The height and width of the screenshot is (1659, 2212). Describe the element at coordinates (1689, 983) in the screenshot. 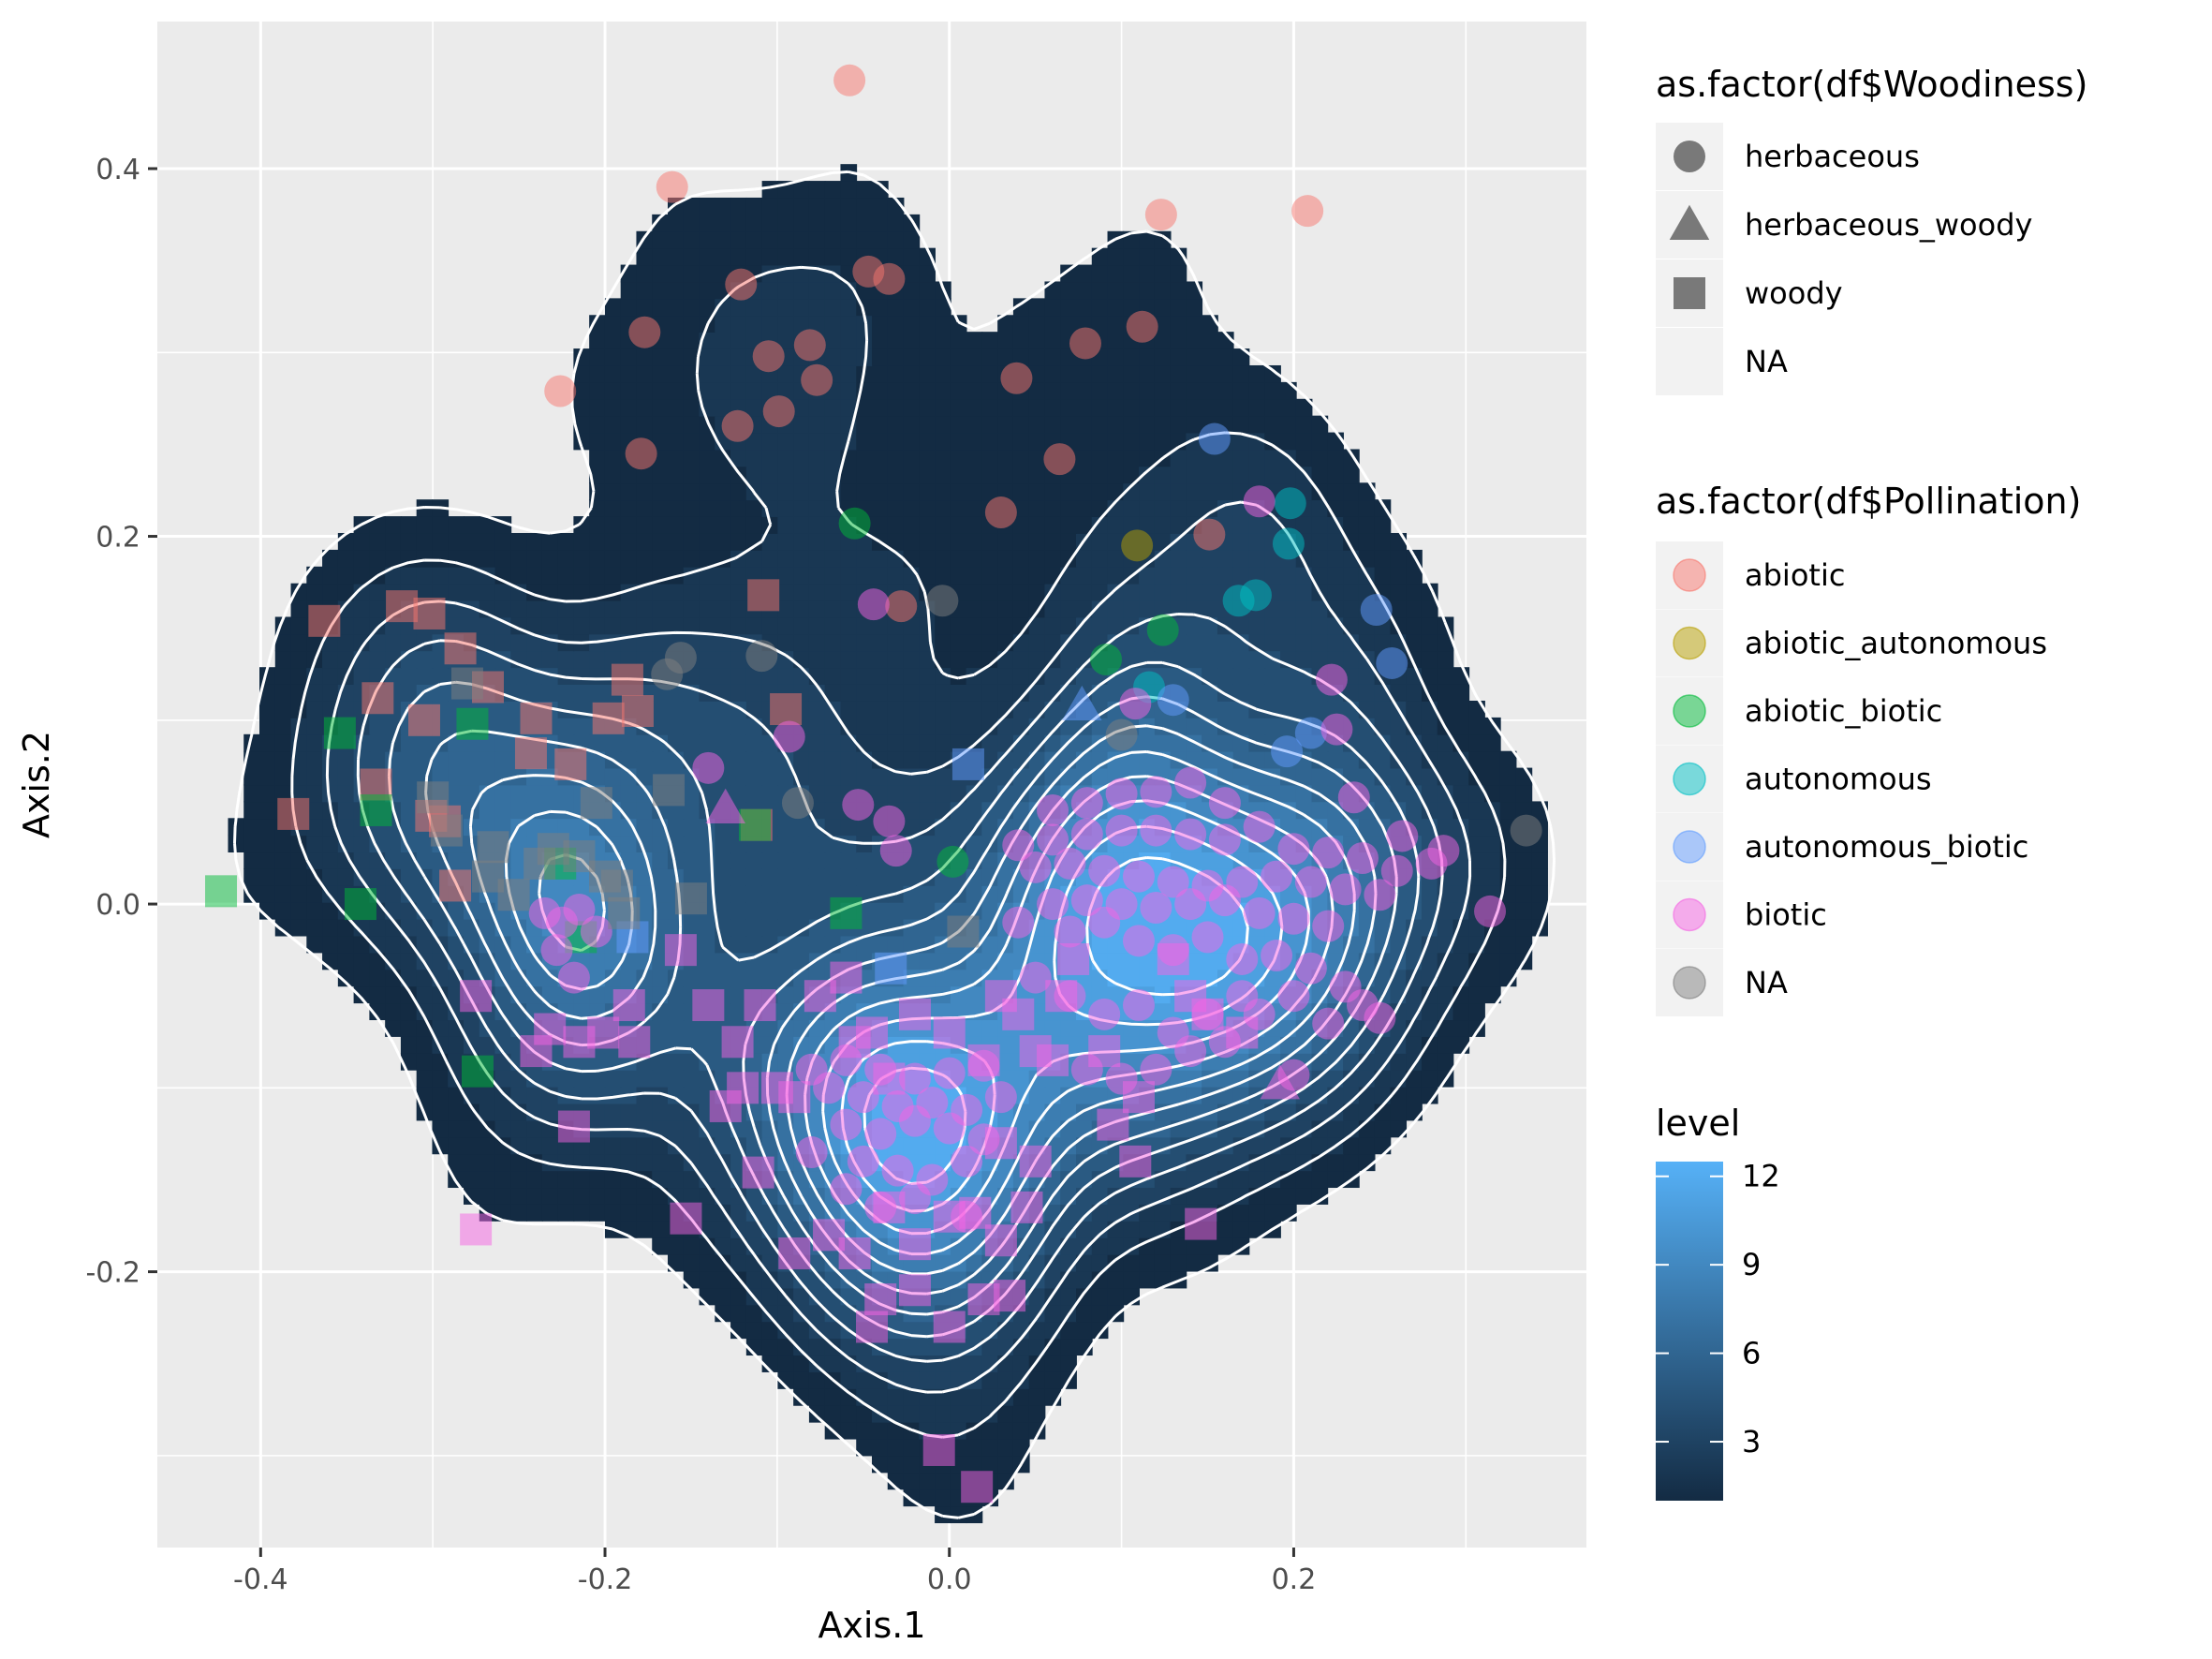

I see `legend-swatch-NA` at that location.